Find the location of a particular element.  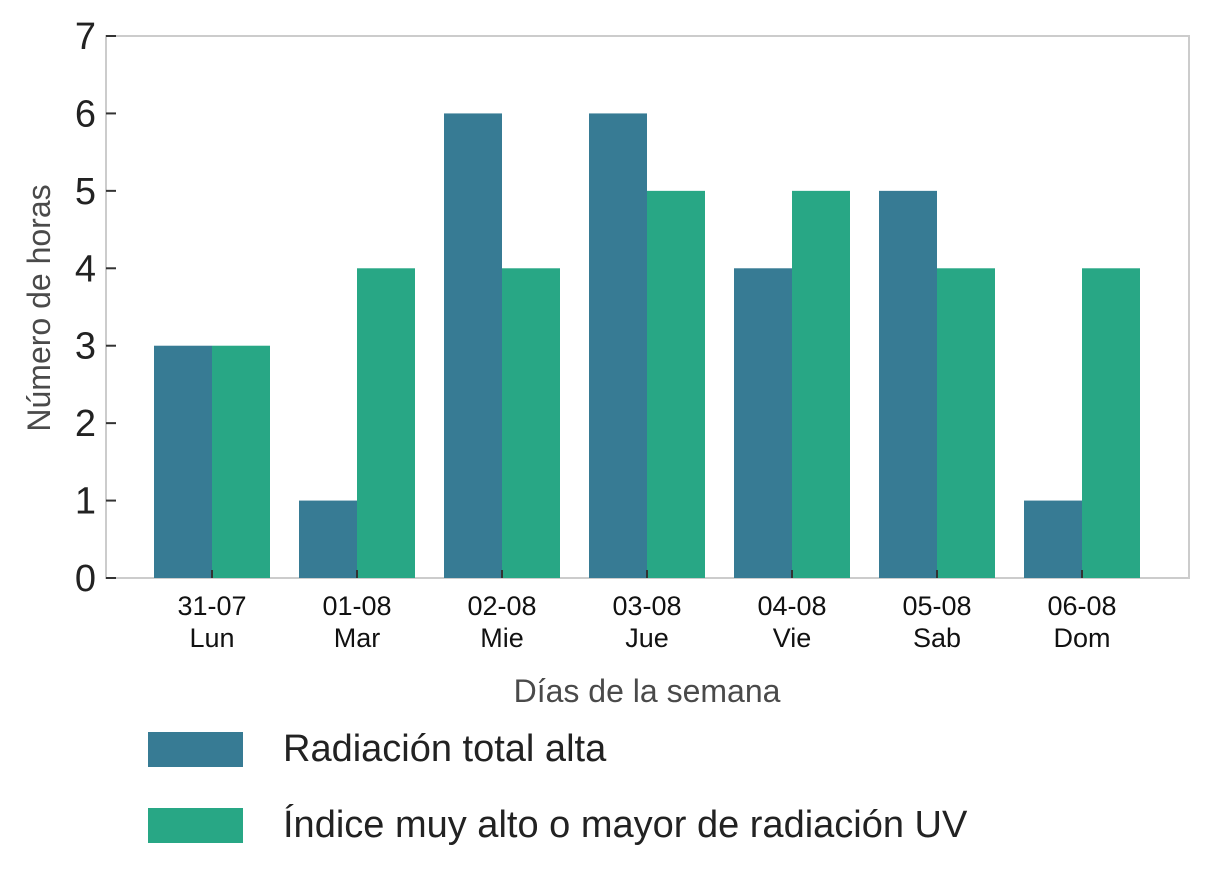

x-tick-label: 31-07 Lun is located at coordinates (211, 622).